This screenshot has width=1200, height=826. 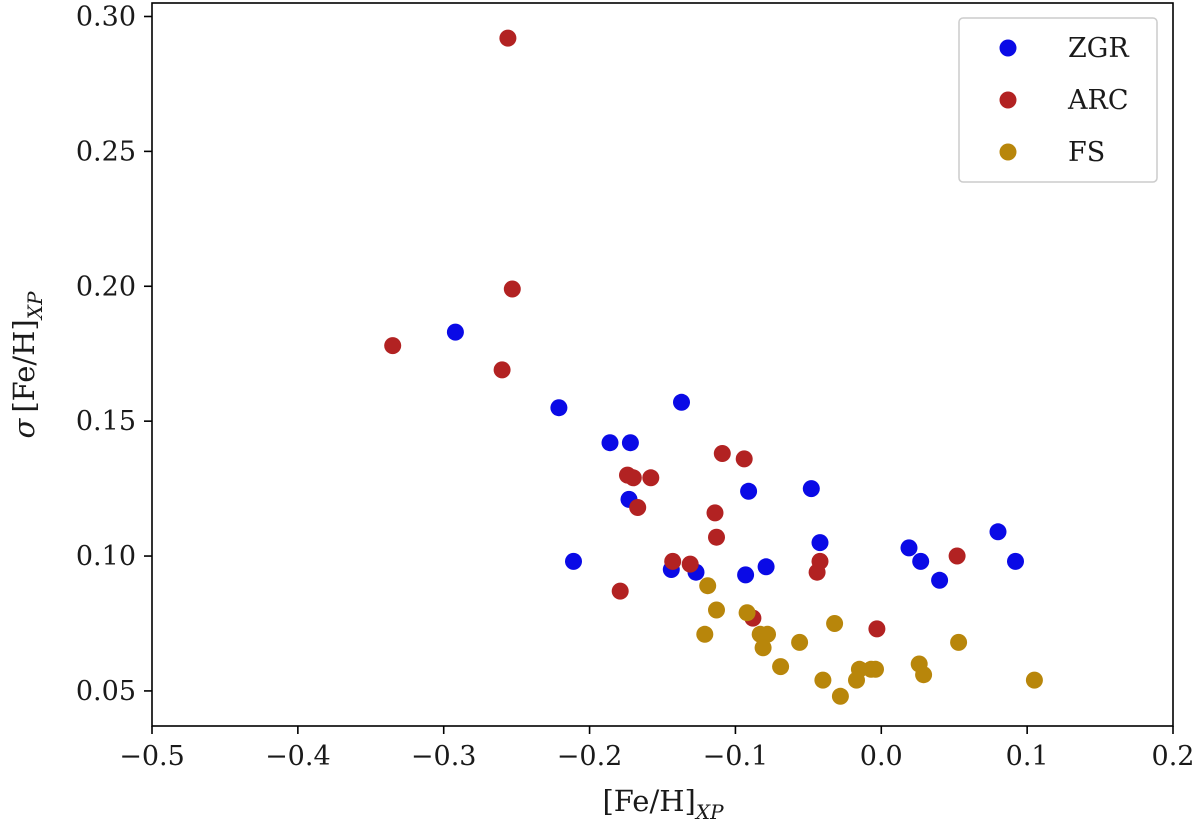 I want to click on y-tick-label: 0.25, so click(x=106, y=151).